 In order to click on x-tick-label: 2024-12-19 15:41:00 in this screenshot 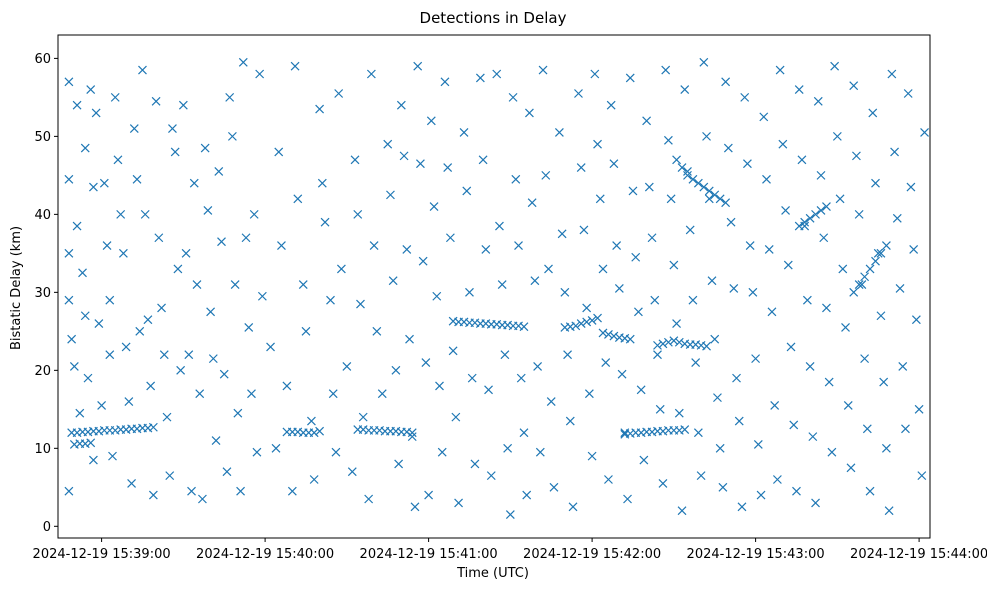, I will do `click(429, 554)`.